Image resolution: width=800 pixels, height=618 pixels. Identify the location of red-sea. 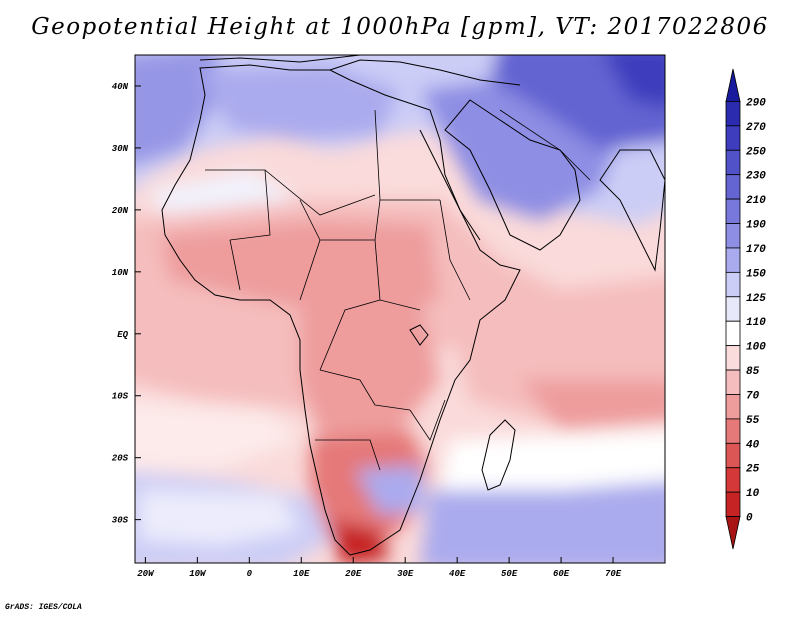
(450, 185).